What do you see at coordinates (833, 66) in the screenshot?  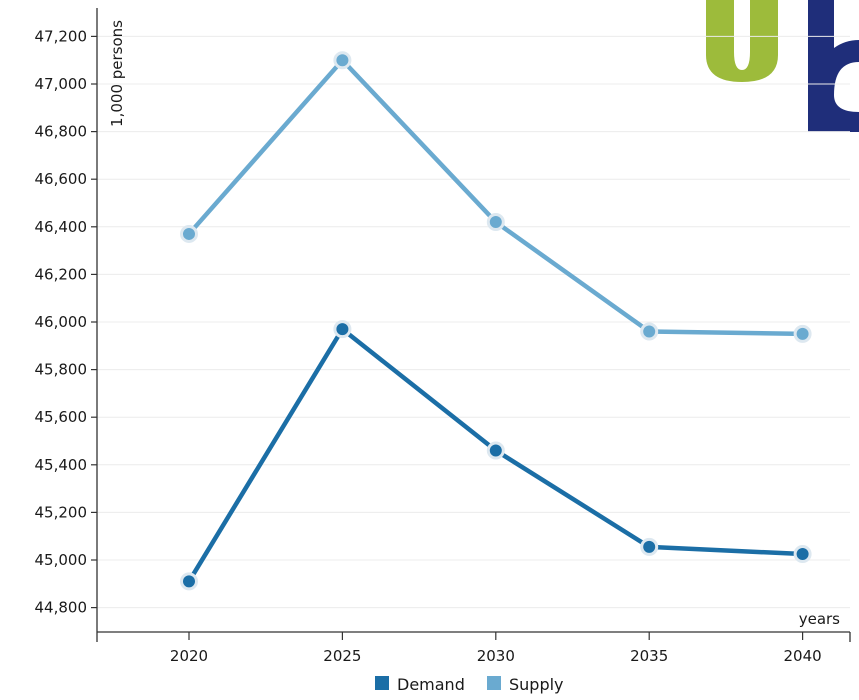 I see `logo-letter-b` at bounding box center [833, 66].